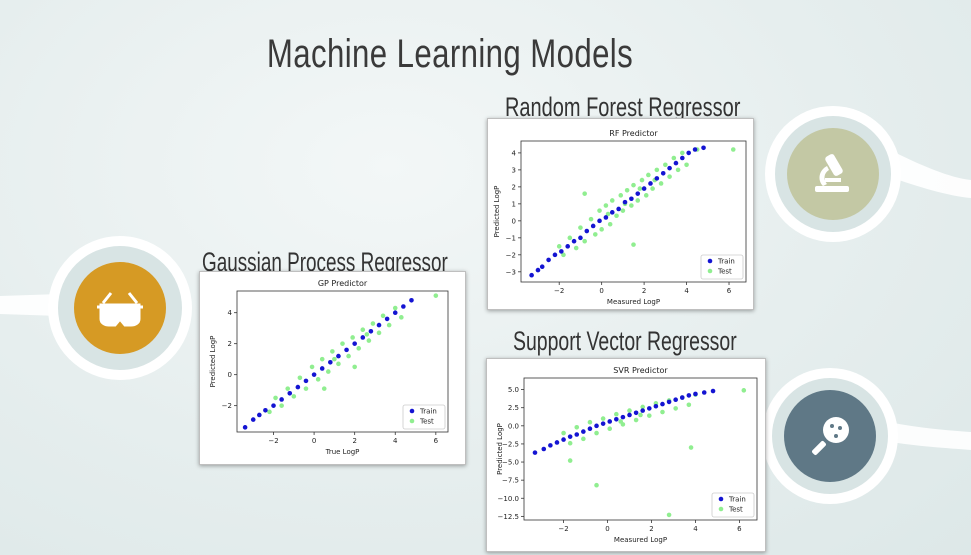  What do you see at coordinates (513, 426) in the screenshot?
I see `y-tick-label: 0.0` at bounding box center [513, 426].